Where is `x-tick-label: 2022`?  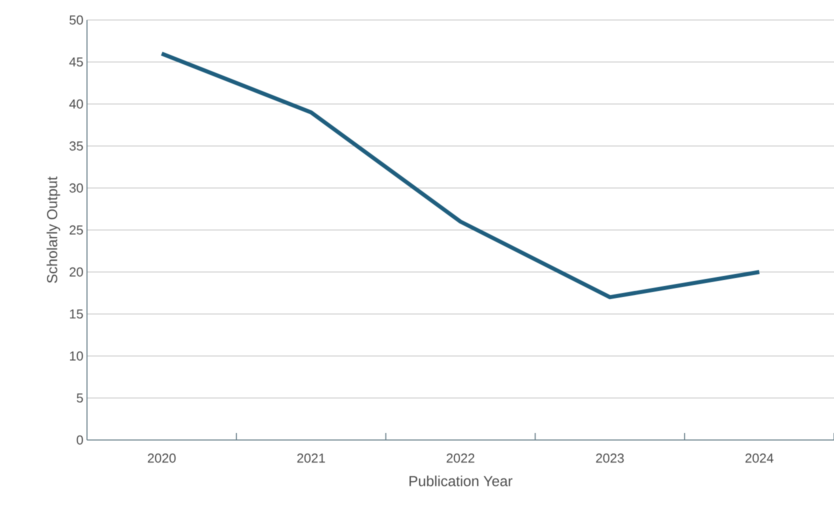
x-tick-label: 2022 is located at coordinates (460, 458).